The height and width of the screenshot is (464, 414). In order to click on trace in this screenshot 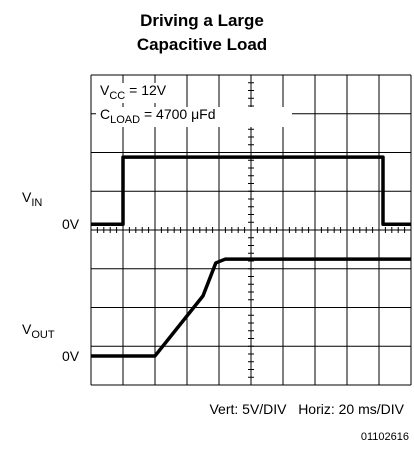, I will do `click(251, 190)`.